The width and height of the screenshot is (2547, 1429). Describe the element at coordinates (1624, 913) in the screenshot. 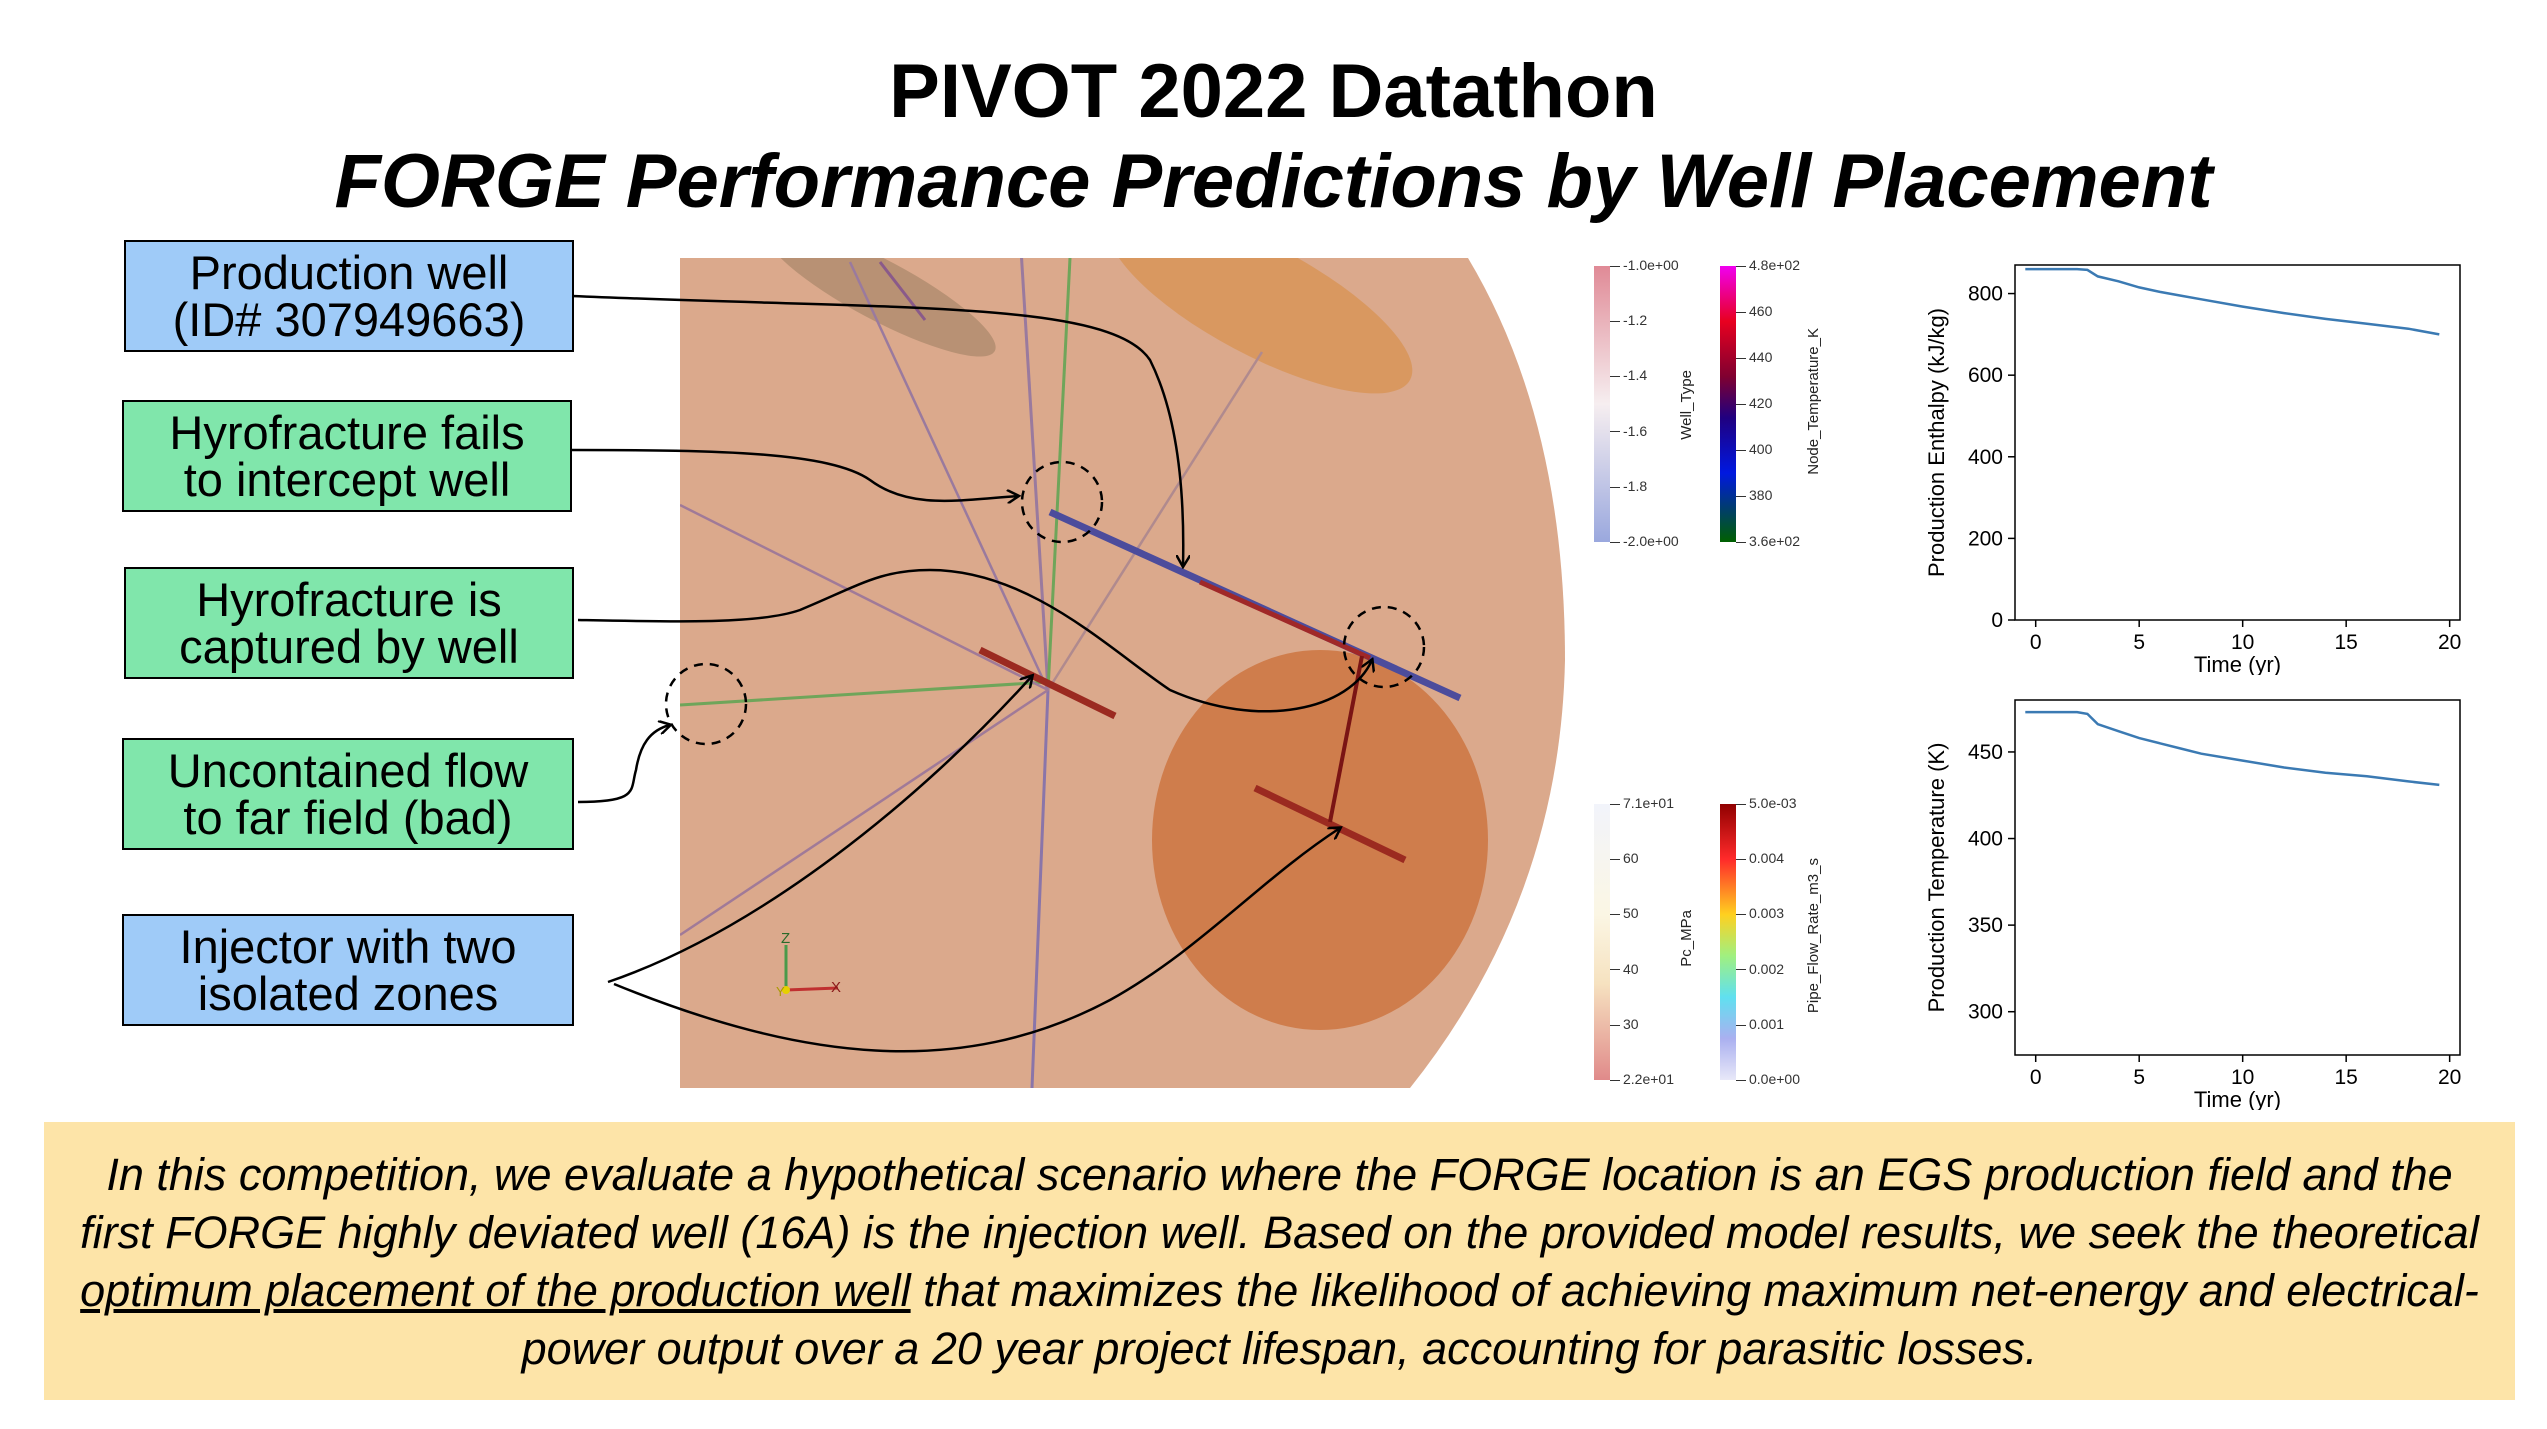

I see `colorbar-tick-label: 50` at that location.